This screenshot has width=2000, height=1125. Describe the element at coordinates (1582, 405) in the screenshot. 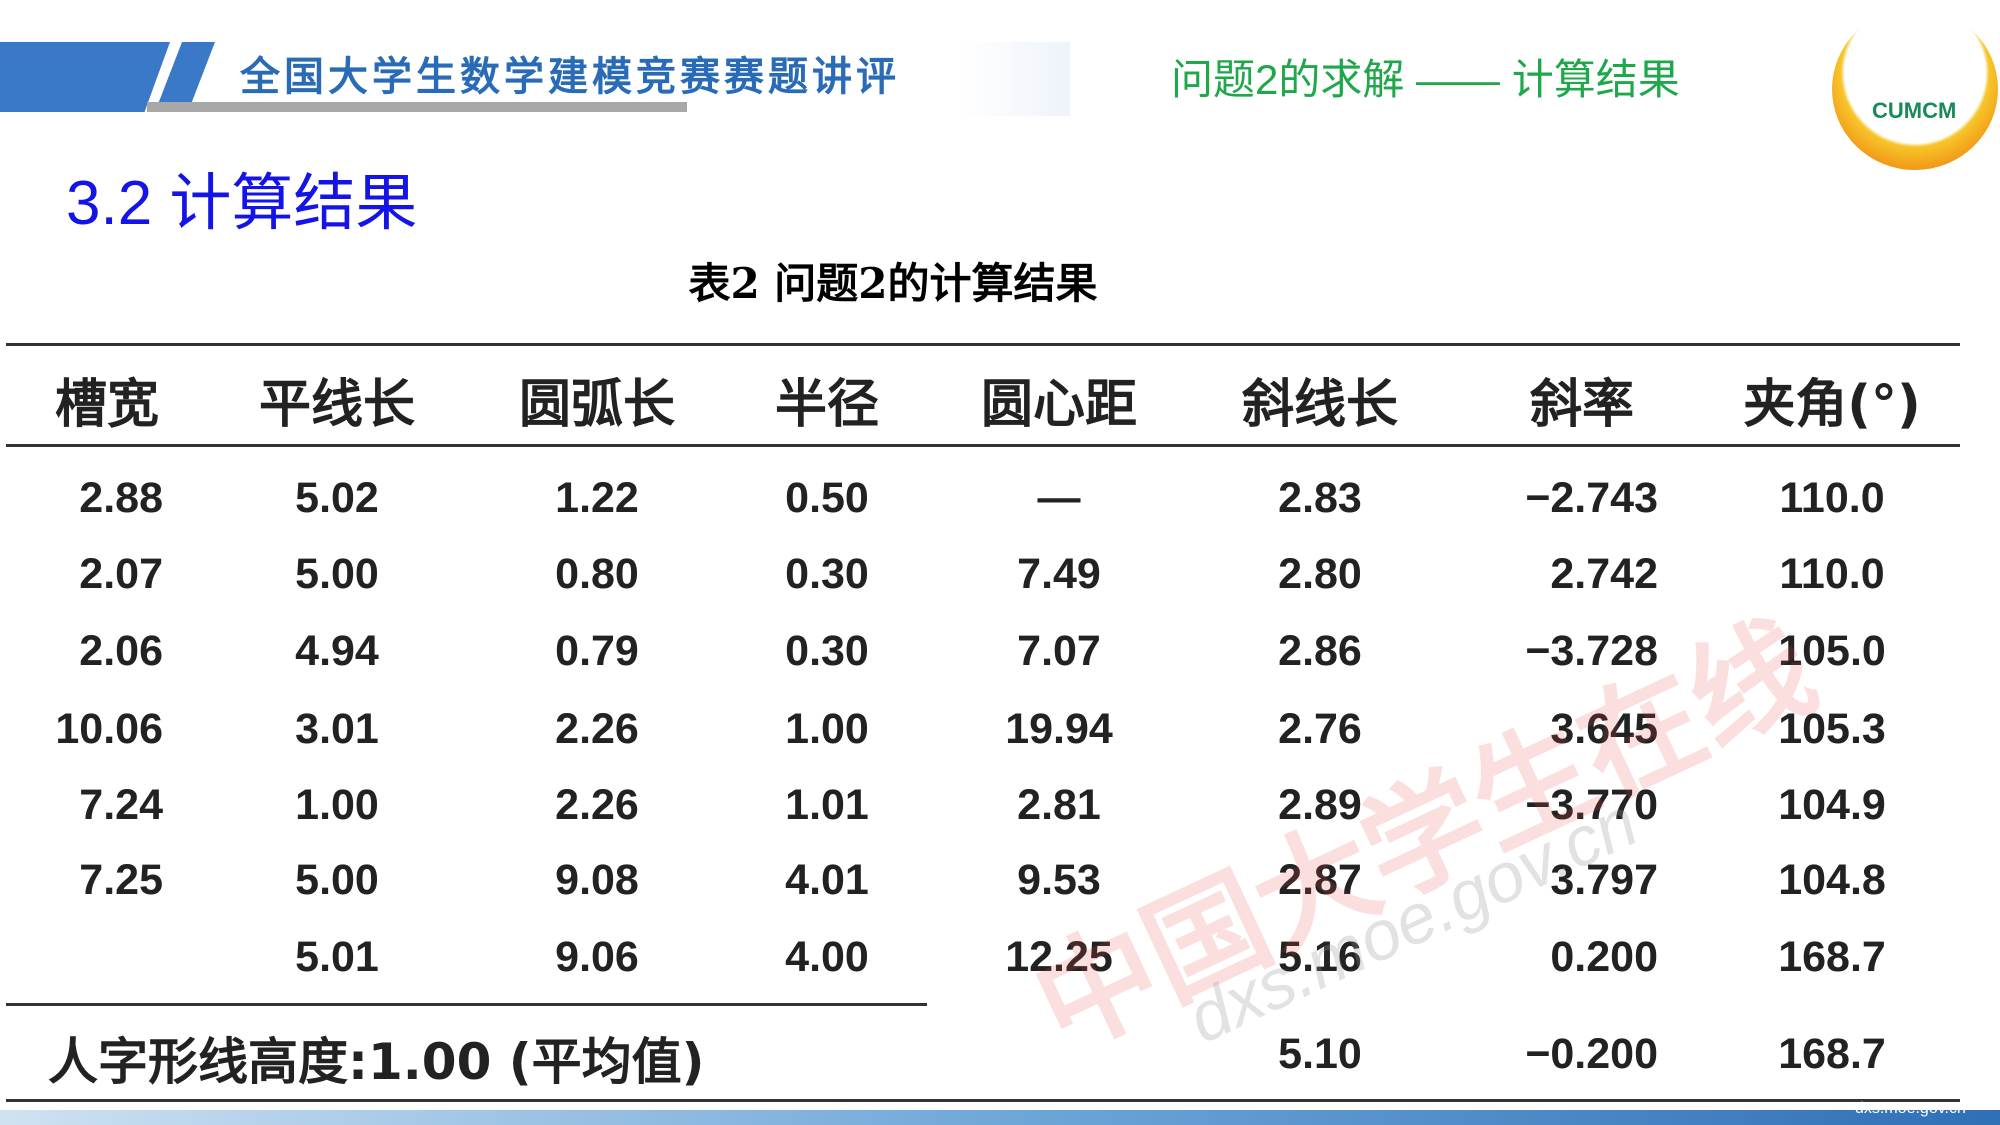

I see `column-header: 斜率` at that location.